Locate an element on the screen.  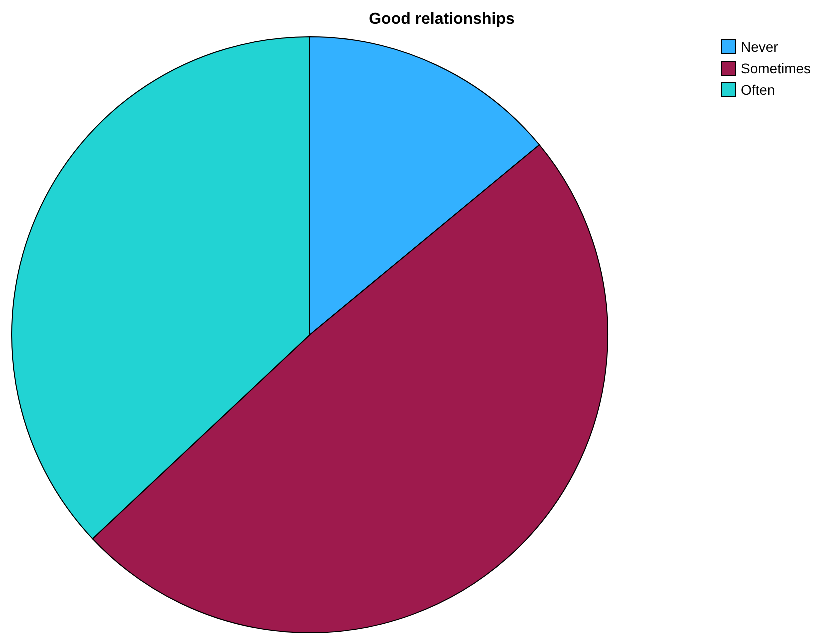
legend-label: Sometimes is located at coordinates (776, 68).